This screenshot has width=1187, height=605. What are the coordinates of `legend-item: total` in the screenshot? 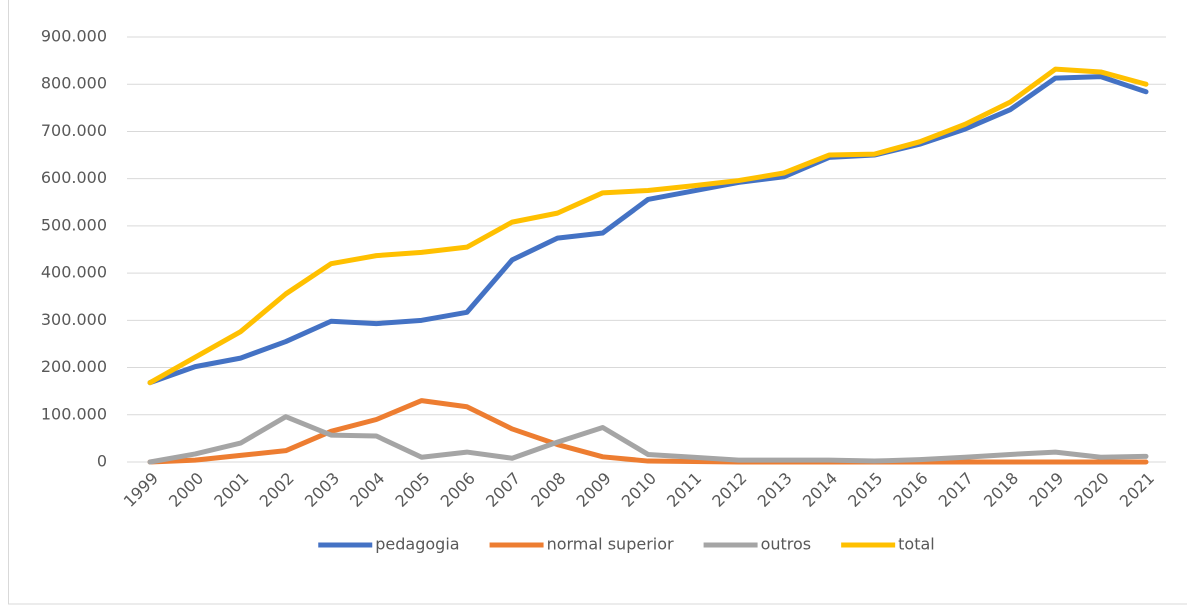 It's located at (888, 544).